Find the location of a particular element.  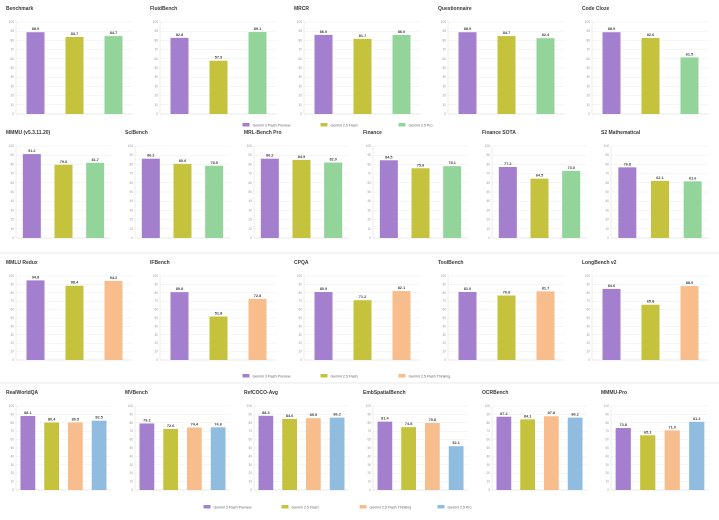

chart-title: Benchmark is located at coordinates (19, 9).